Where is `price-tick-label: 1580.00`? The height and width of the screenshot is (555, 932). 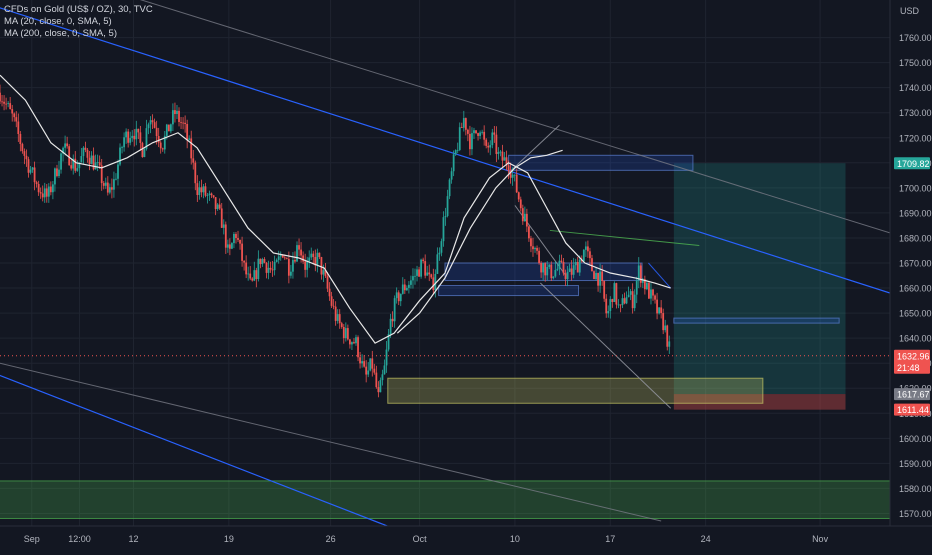
price-tick-label: 1580.00 is located at coordinates (915, 489).